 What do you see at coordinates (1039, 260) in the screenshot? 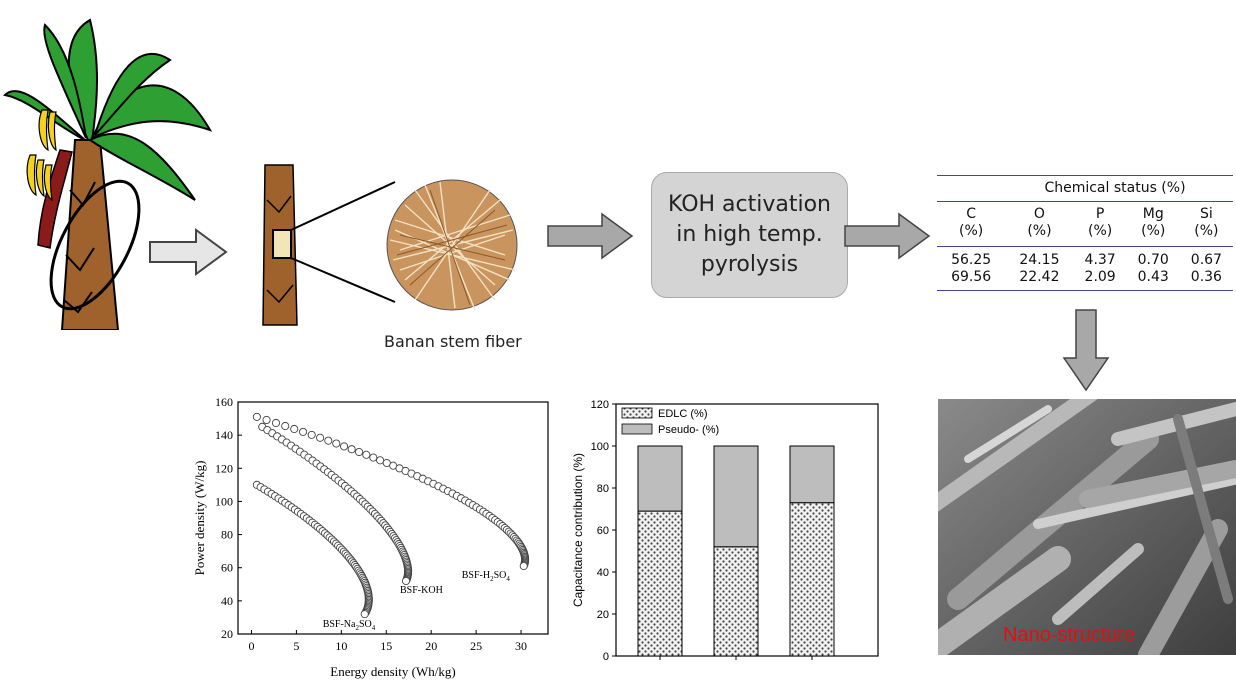
I see `table-cell: 24.15` at bounding box center [1039, 260].